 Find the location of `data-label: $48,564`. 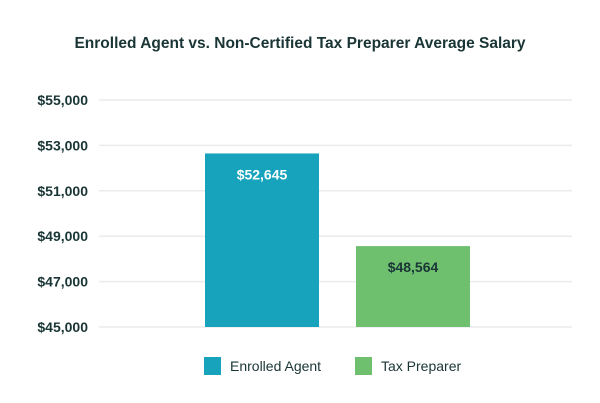

data-label: $48,564 is located at coordinates (413, 267).